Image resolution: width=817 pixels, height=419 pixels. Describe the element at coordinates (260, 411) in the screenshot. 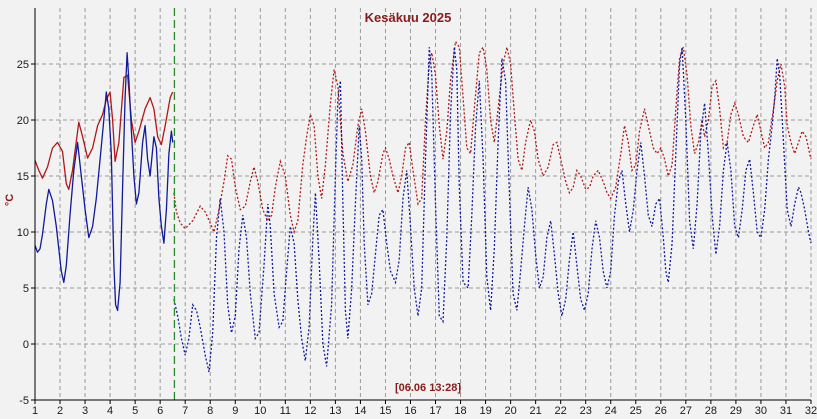

I see `x-tick-label: 10` at that location.